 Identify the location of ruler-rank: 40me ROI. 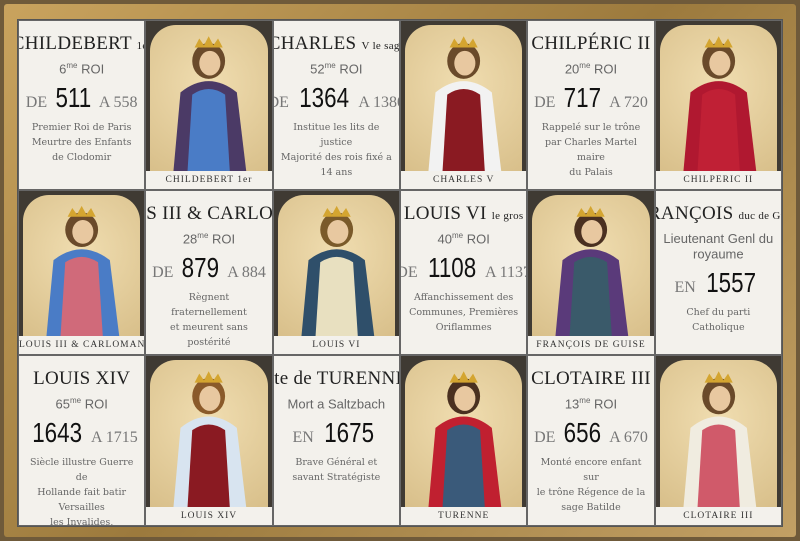
(463, 238).